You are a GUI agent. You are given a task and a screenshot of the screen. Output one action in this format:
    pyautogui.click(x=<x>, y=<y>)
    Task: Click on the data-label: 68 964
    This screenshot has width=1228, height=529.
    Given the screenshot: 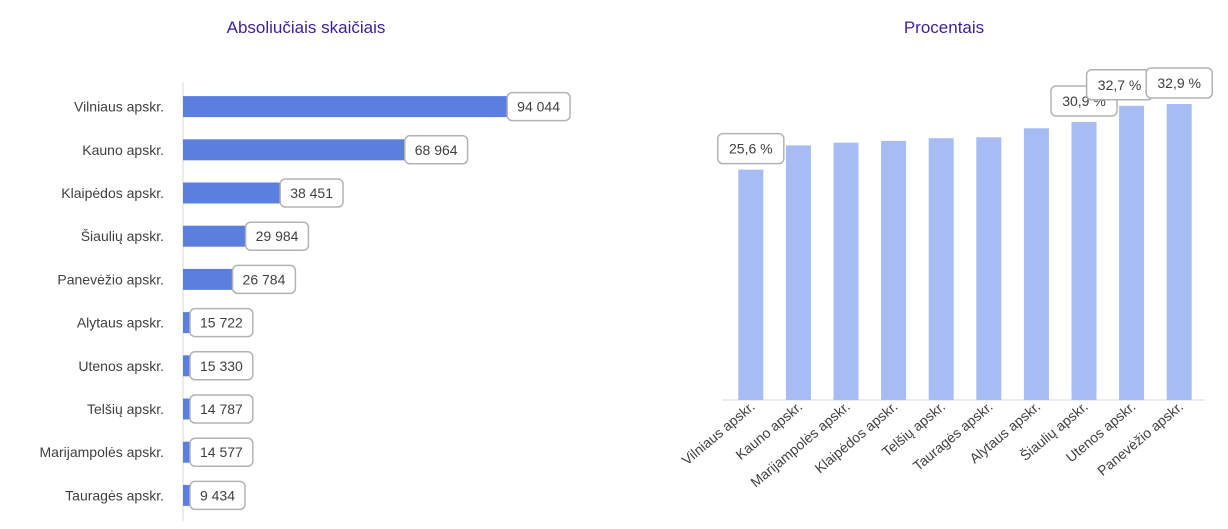 What is the action you would take?
    pyautogui.click(x=436, y=150)
    